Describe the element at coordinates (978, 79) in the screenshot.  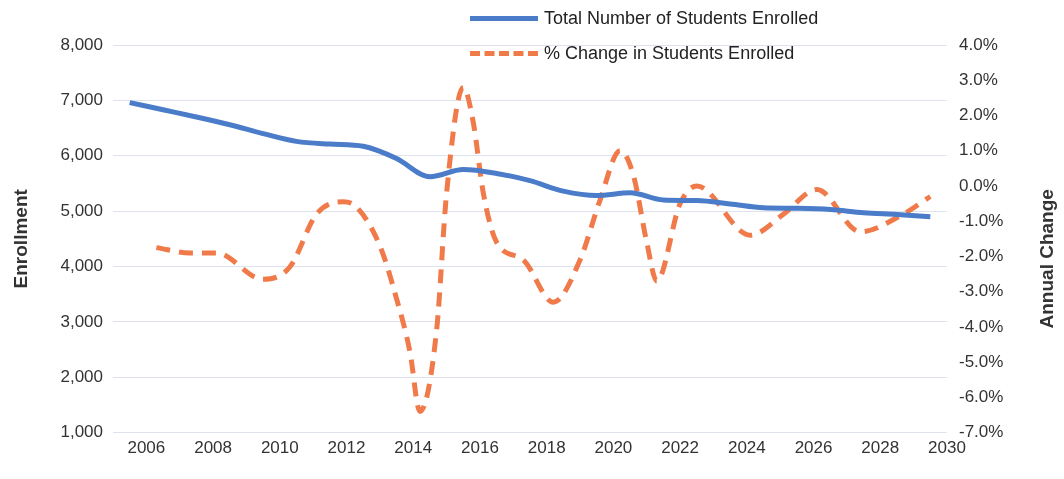
I see `y2-tick-label: 3.0%` at that location.